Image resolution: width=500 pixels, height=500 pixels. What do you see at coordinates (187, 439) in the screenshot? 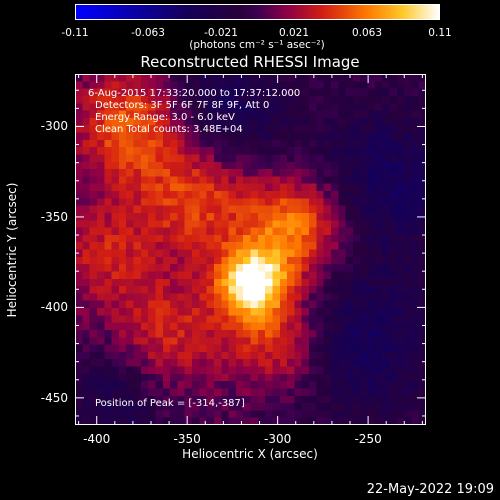
I see `x-tick-label: -350` at bounding box center [187, 439].